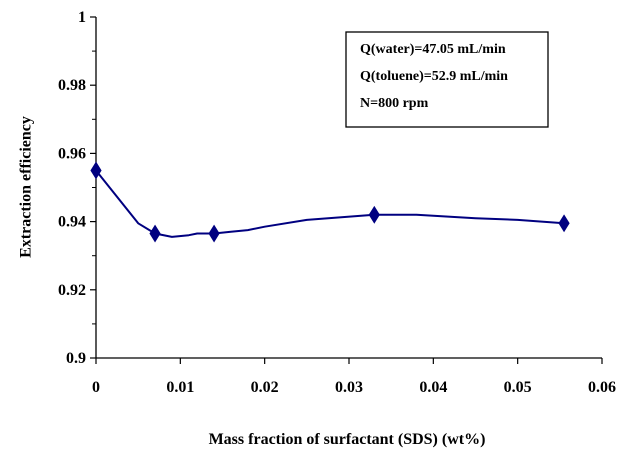 The height and width of the screenshot is (457, 631). What do you see at coordinates (265, 387) in the screenshot?
I see `x-tick-label: 0.02` at bounding box center [265, 387].